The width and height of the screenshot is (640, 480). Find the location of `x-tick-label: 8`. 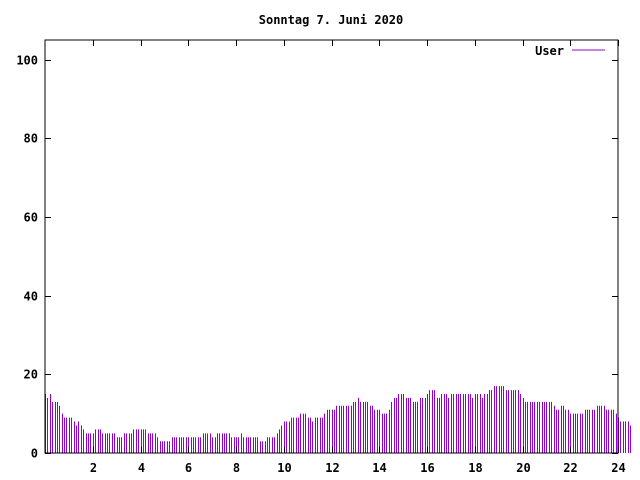

x-tick-label: 8 is located at coordinates (236, 468).